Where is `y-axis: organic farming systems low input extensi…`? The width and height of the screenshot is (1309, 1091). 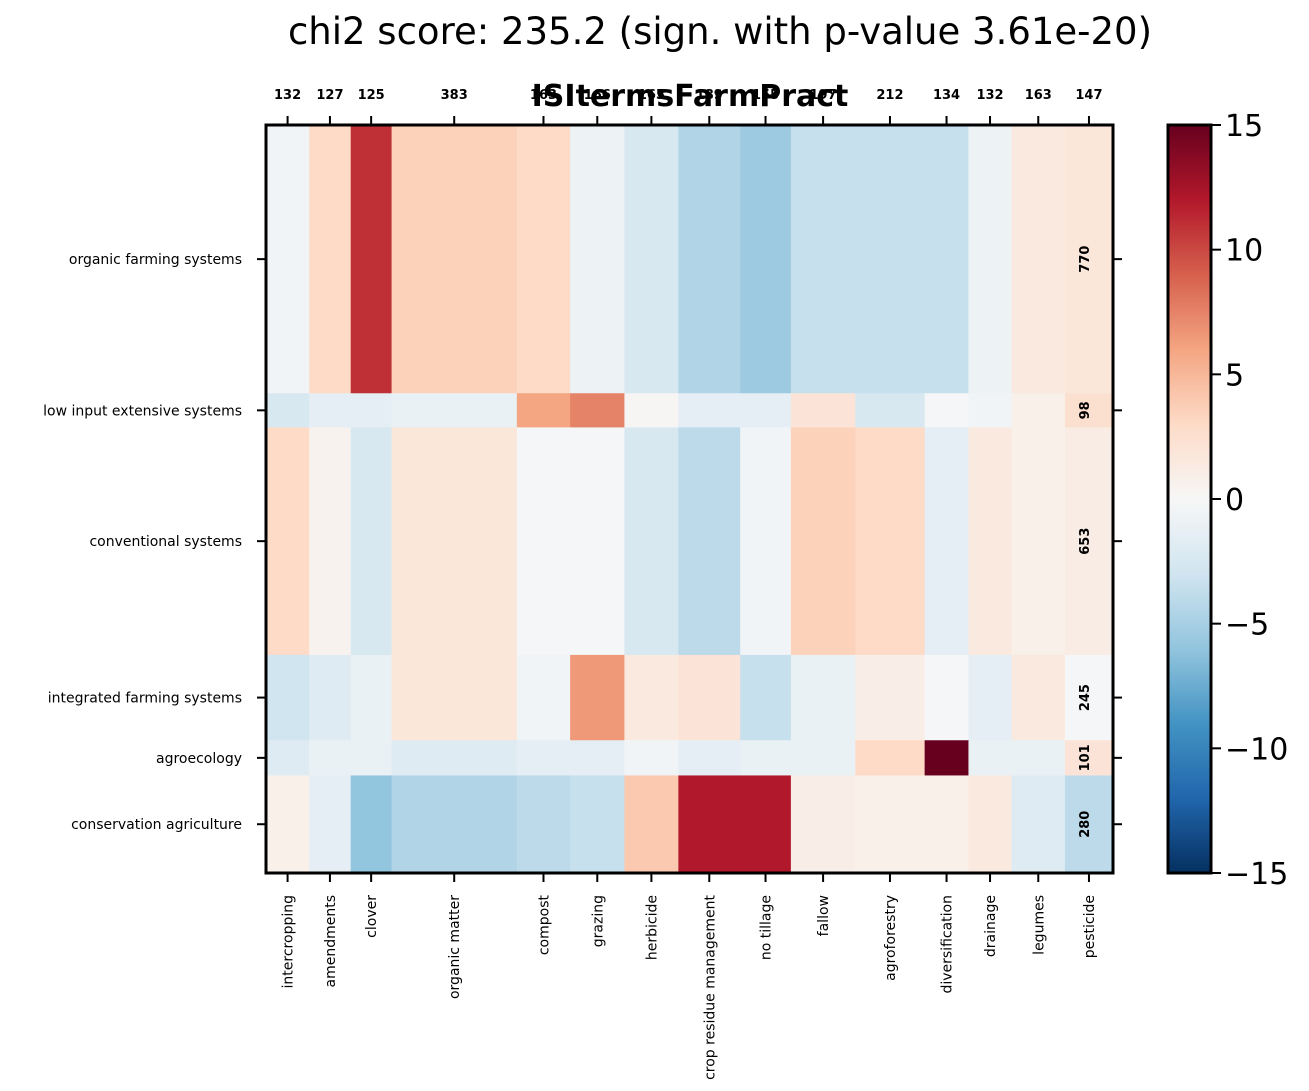
y-axis: organic farming systems low input extensi… is located at coordinates (154, 542).